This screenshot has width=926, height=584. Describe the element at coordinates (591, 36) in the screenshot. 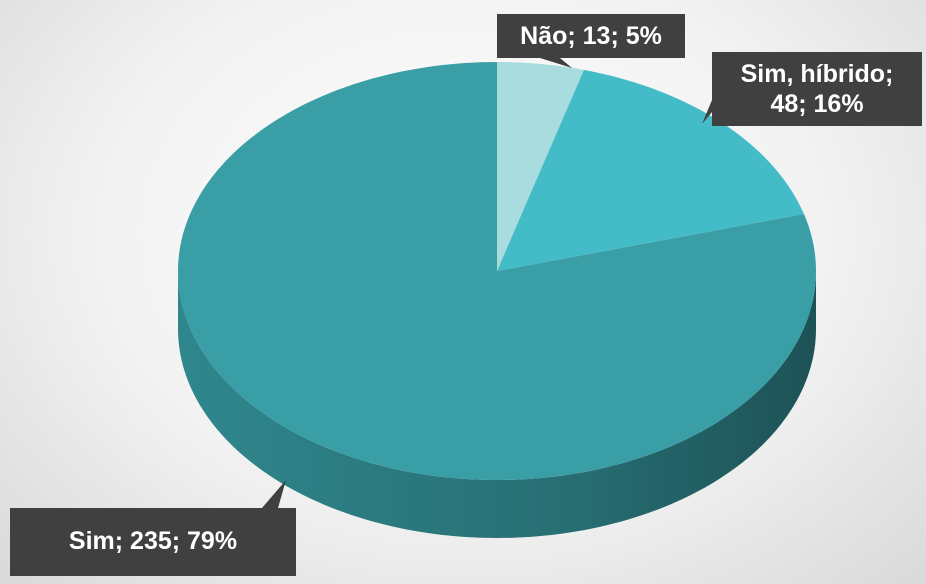

I see `data-label: Não; 13; 5%` at that location.